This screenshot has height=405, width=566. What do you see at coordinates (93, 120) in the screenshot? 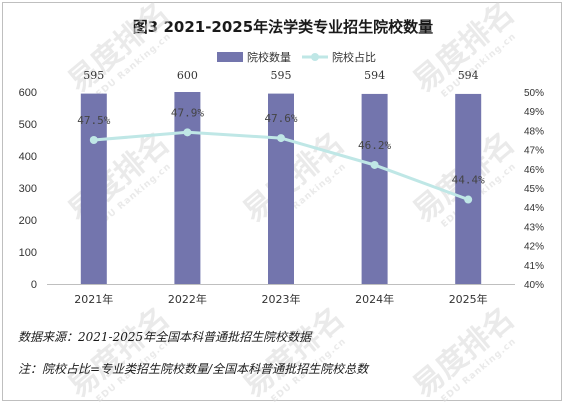
I see `line-value-label: 47.5%` at bounding box center [93, 120].